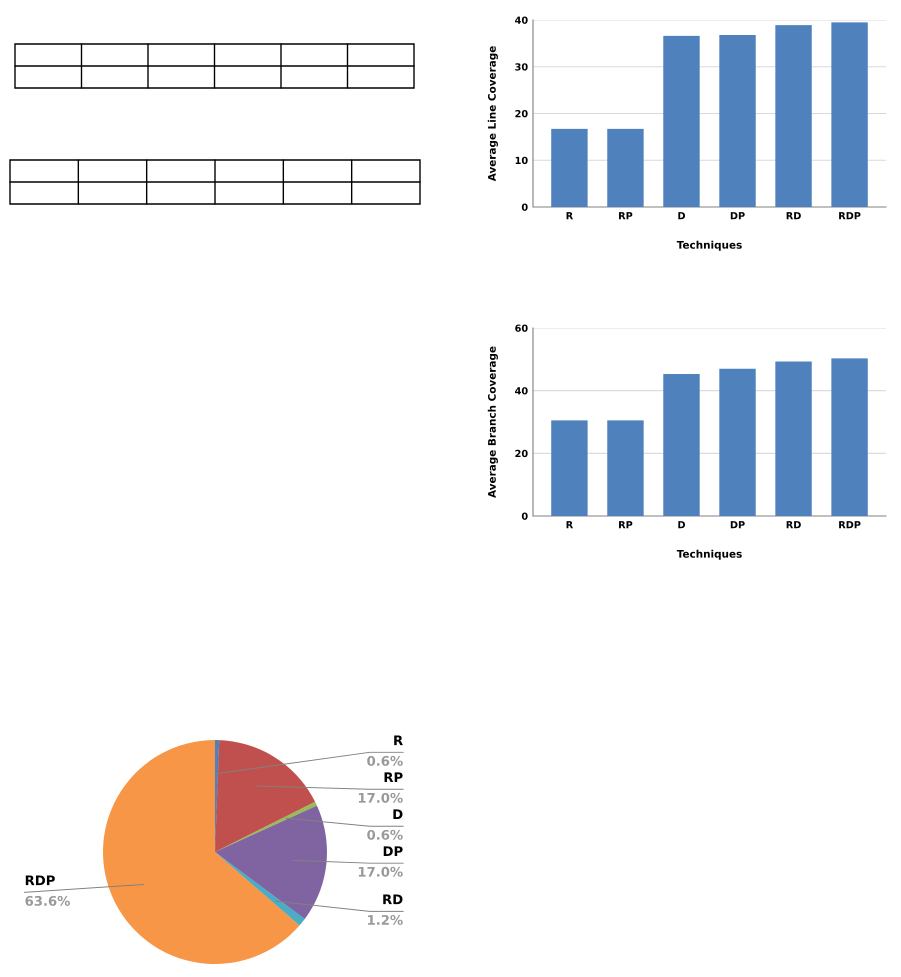  What do you see at coordinates (40, 880) in the screenshot?
I see `slice-label: RDP` at bounding box center [40, 880].